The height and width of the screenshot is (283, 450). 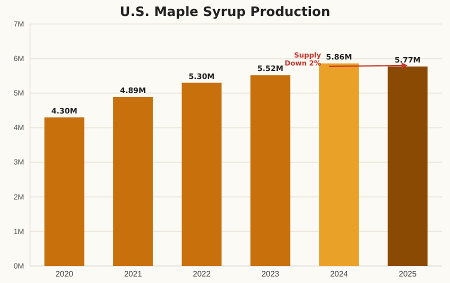 I want to click on chart-title: U.S. Maple Syrup Production, so click(x=225, y=12).